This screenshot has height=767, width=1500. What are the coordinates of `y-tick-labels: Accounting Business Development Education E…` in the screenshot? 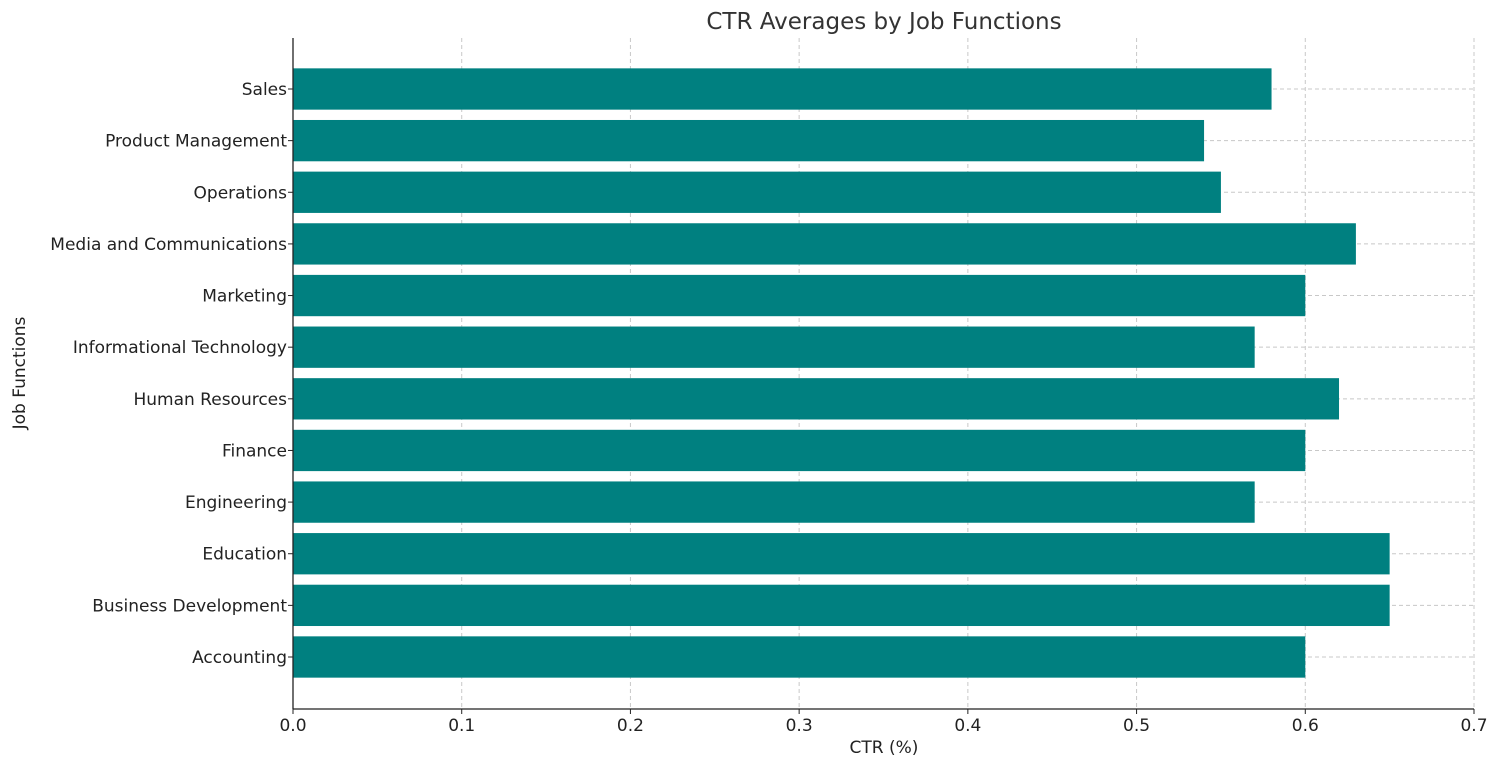 It's located at (171, 374).